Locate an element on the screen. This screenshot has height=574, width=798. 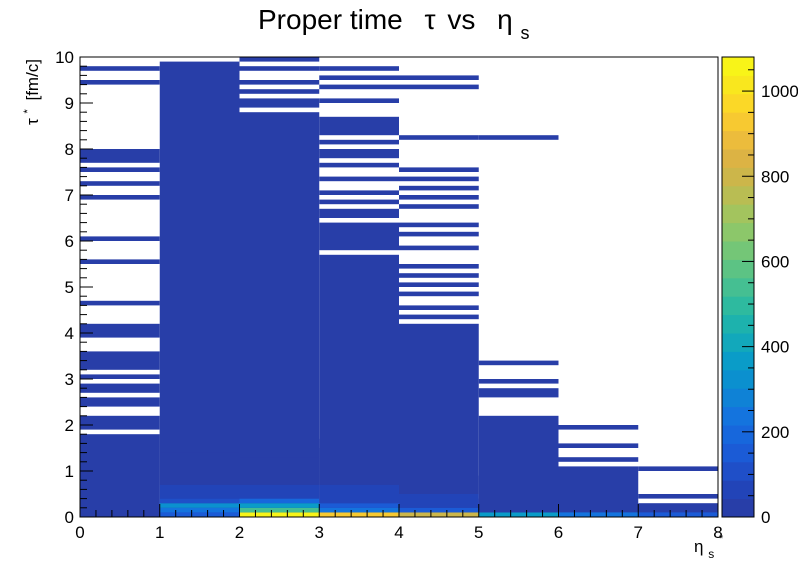
y-tick-label: 2 is located at coordinates (69, 425).